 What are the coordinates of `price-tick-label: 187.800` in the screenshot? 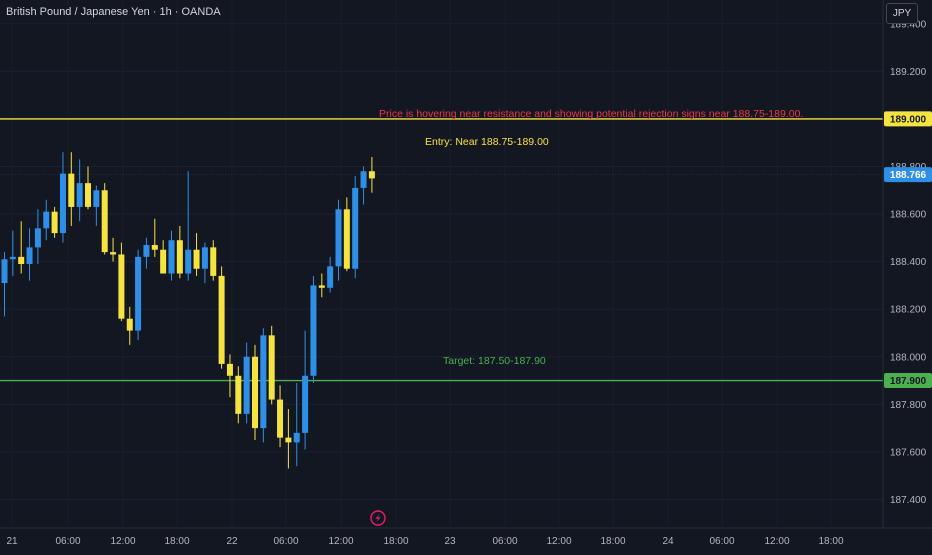 It's located at (908, 405).